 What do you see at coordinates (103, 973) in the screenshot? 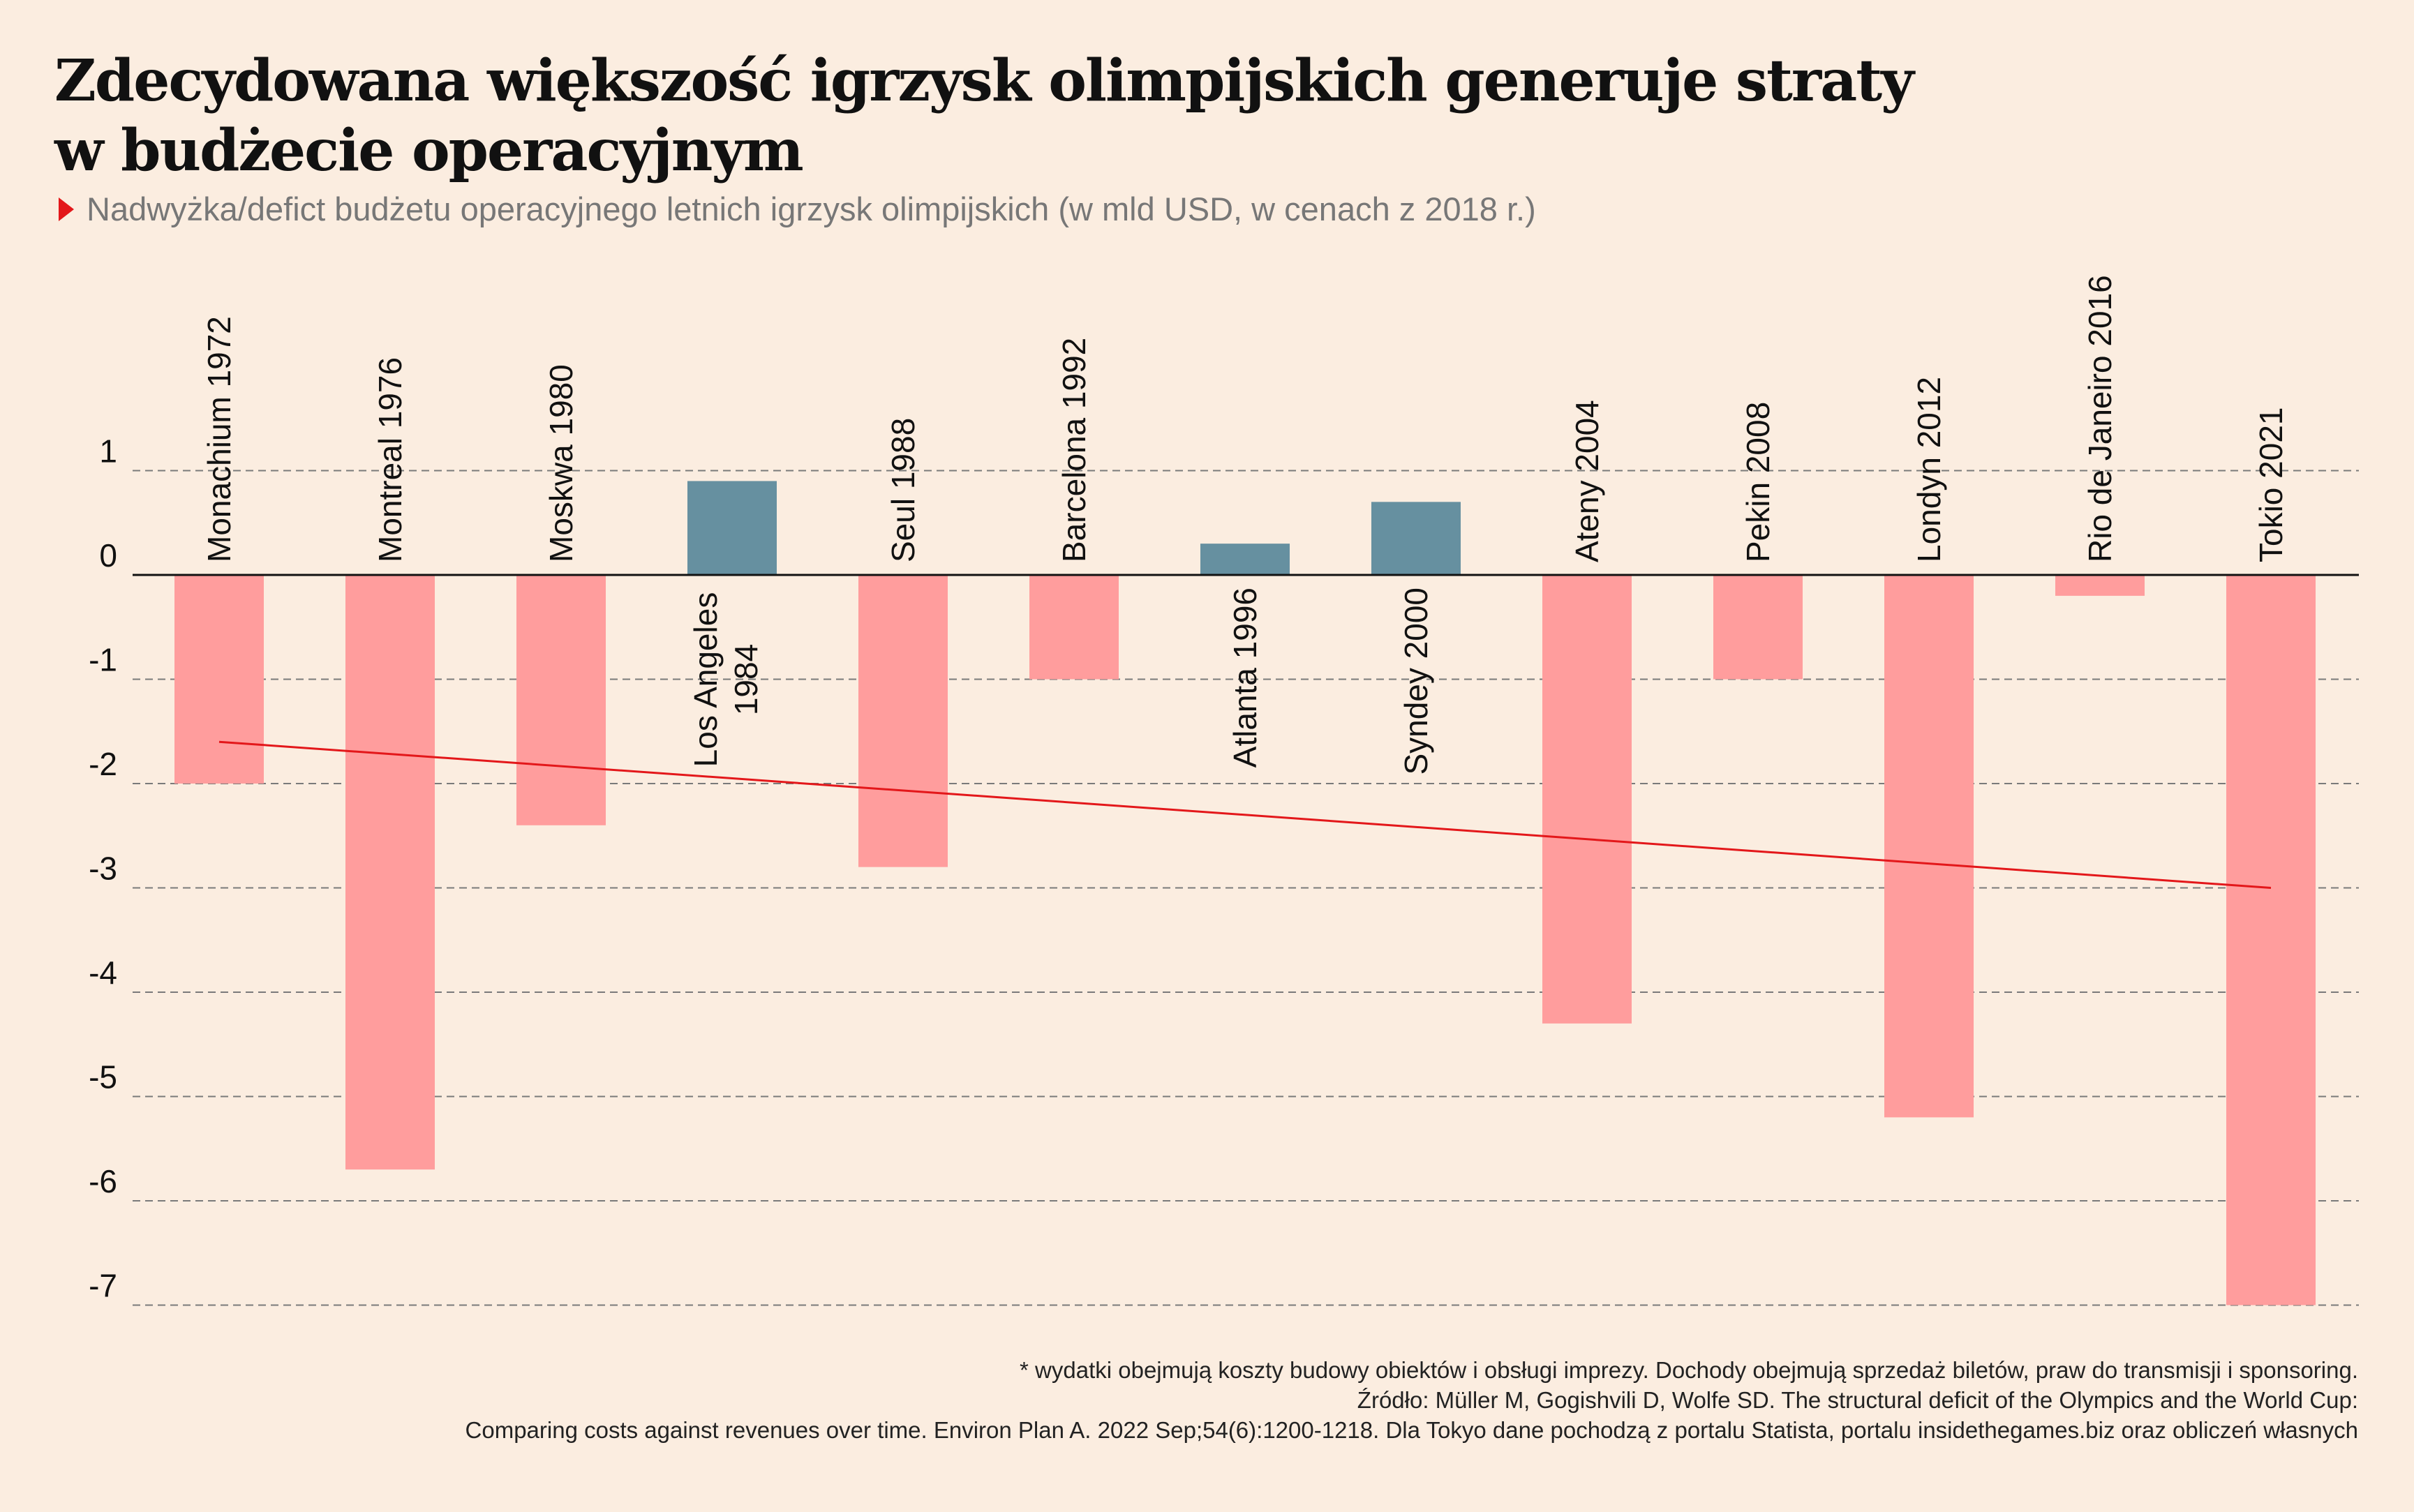
I see `y-tick-label: -4` at bounding box center [103, 973].